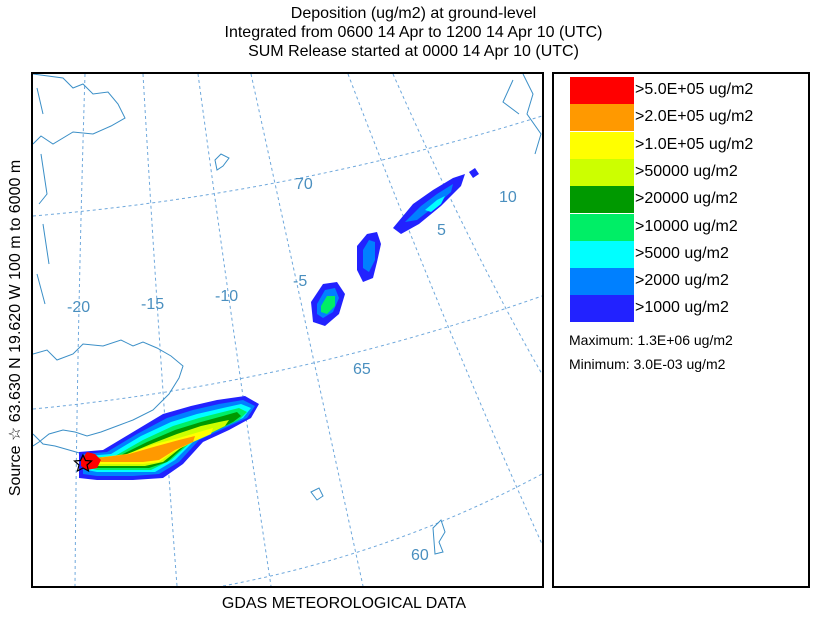  What do you see at coordinates (441, 230) in the screenshot?
I see `lon-label-5: 5` at bounding box center [441, 230].